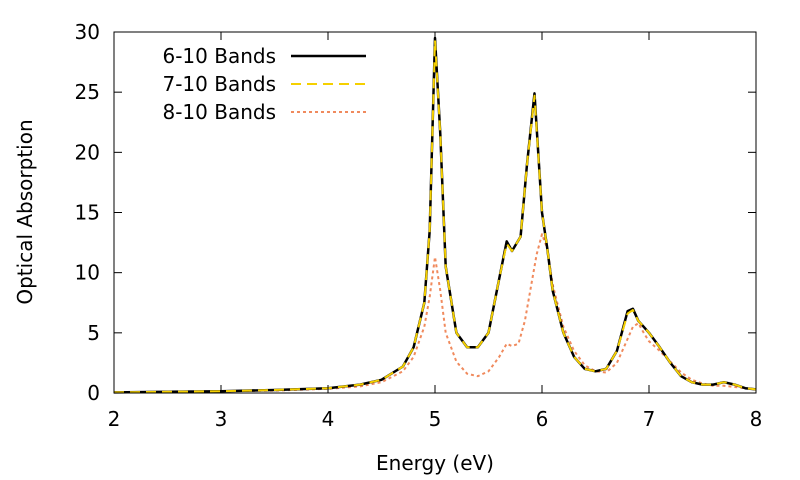 This screenshot has width=800, height=480. What do you see at coordinates (219, 56) in the screenshot?
I see `legend-label: 6-10 Bands` at bounding box center [219, 56].